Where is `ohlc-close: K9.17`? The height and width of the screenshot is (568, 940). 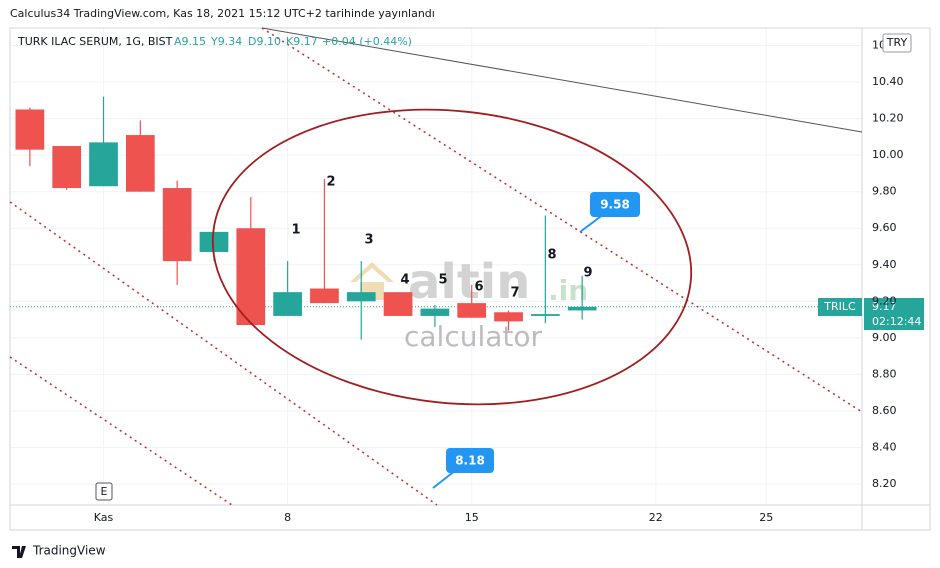 ohlc-close: K9.17 is located at coordinates (302, 41).